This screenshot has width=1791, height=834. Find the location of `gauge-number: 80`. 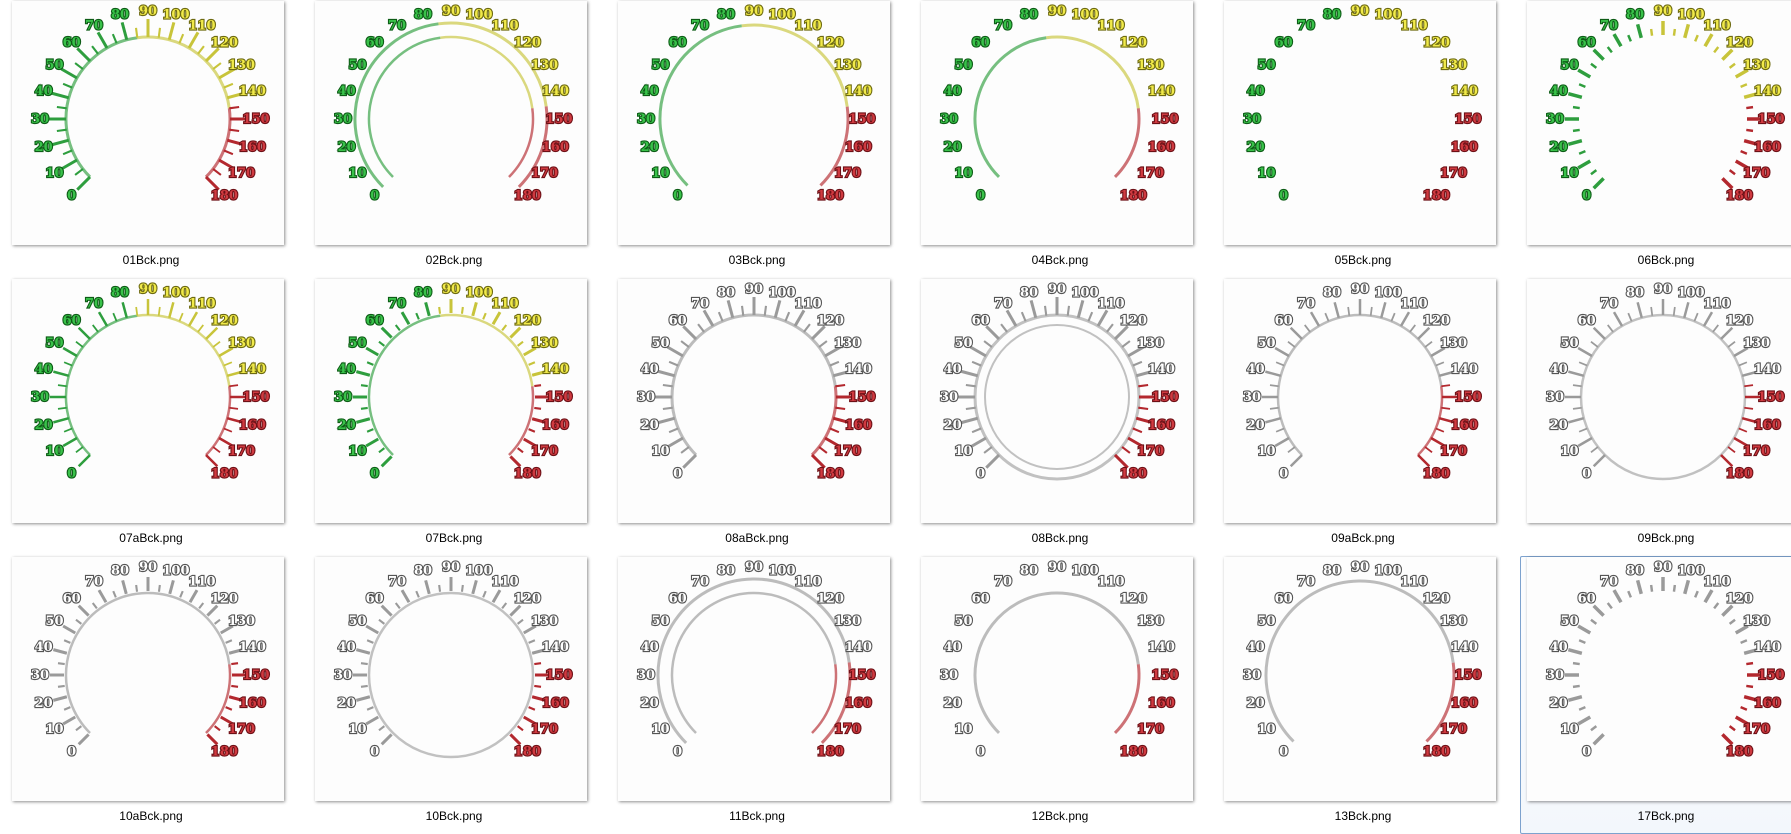

gauge-number: 80 is located at coordinates (1029, 571).